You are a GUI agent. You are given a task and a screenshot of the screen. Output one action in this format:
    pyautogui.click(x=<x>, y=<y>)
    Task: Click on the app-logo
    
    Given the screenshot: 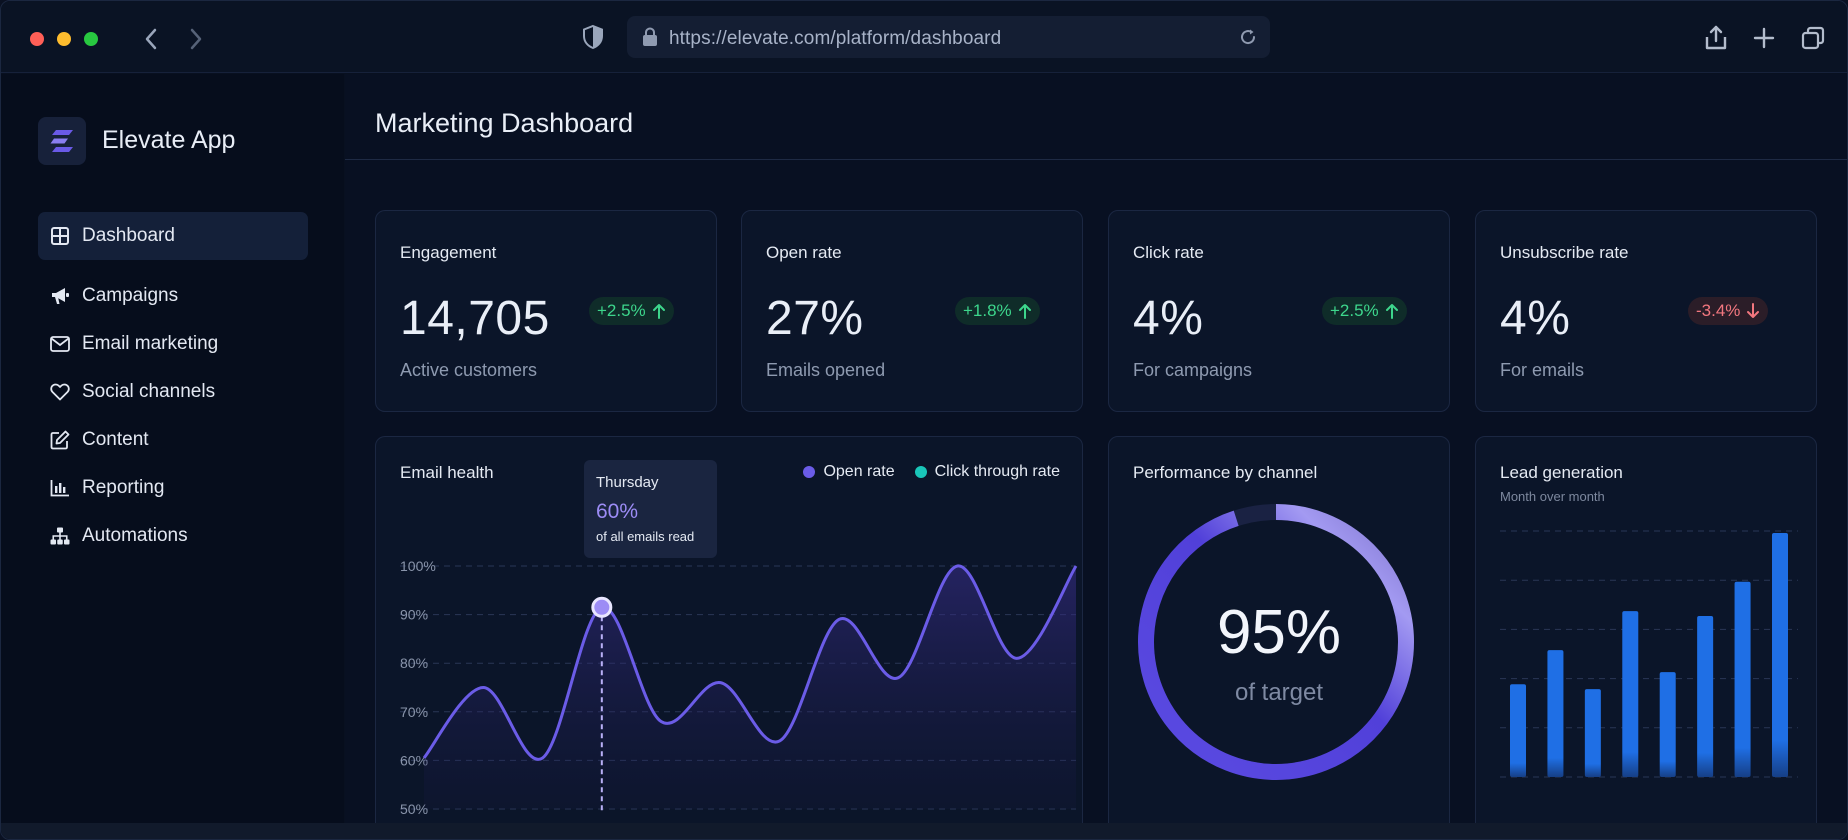 What is the action you would take?
    pyautogui.click(x=62, y=141)
    